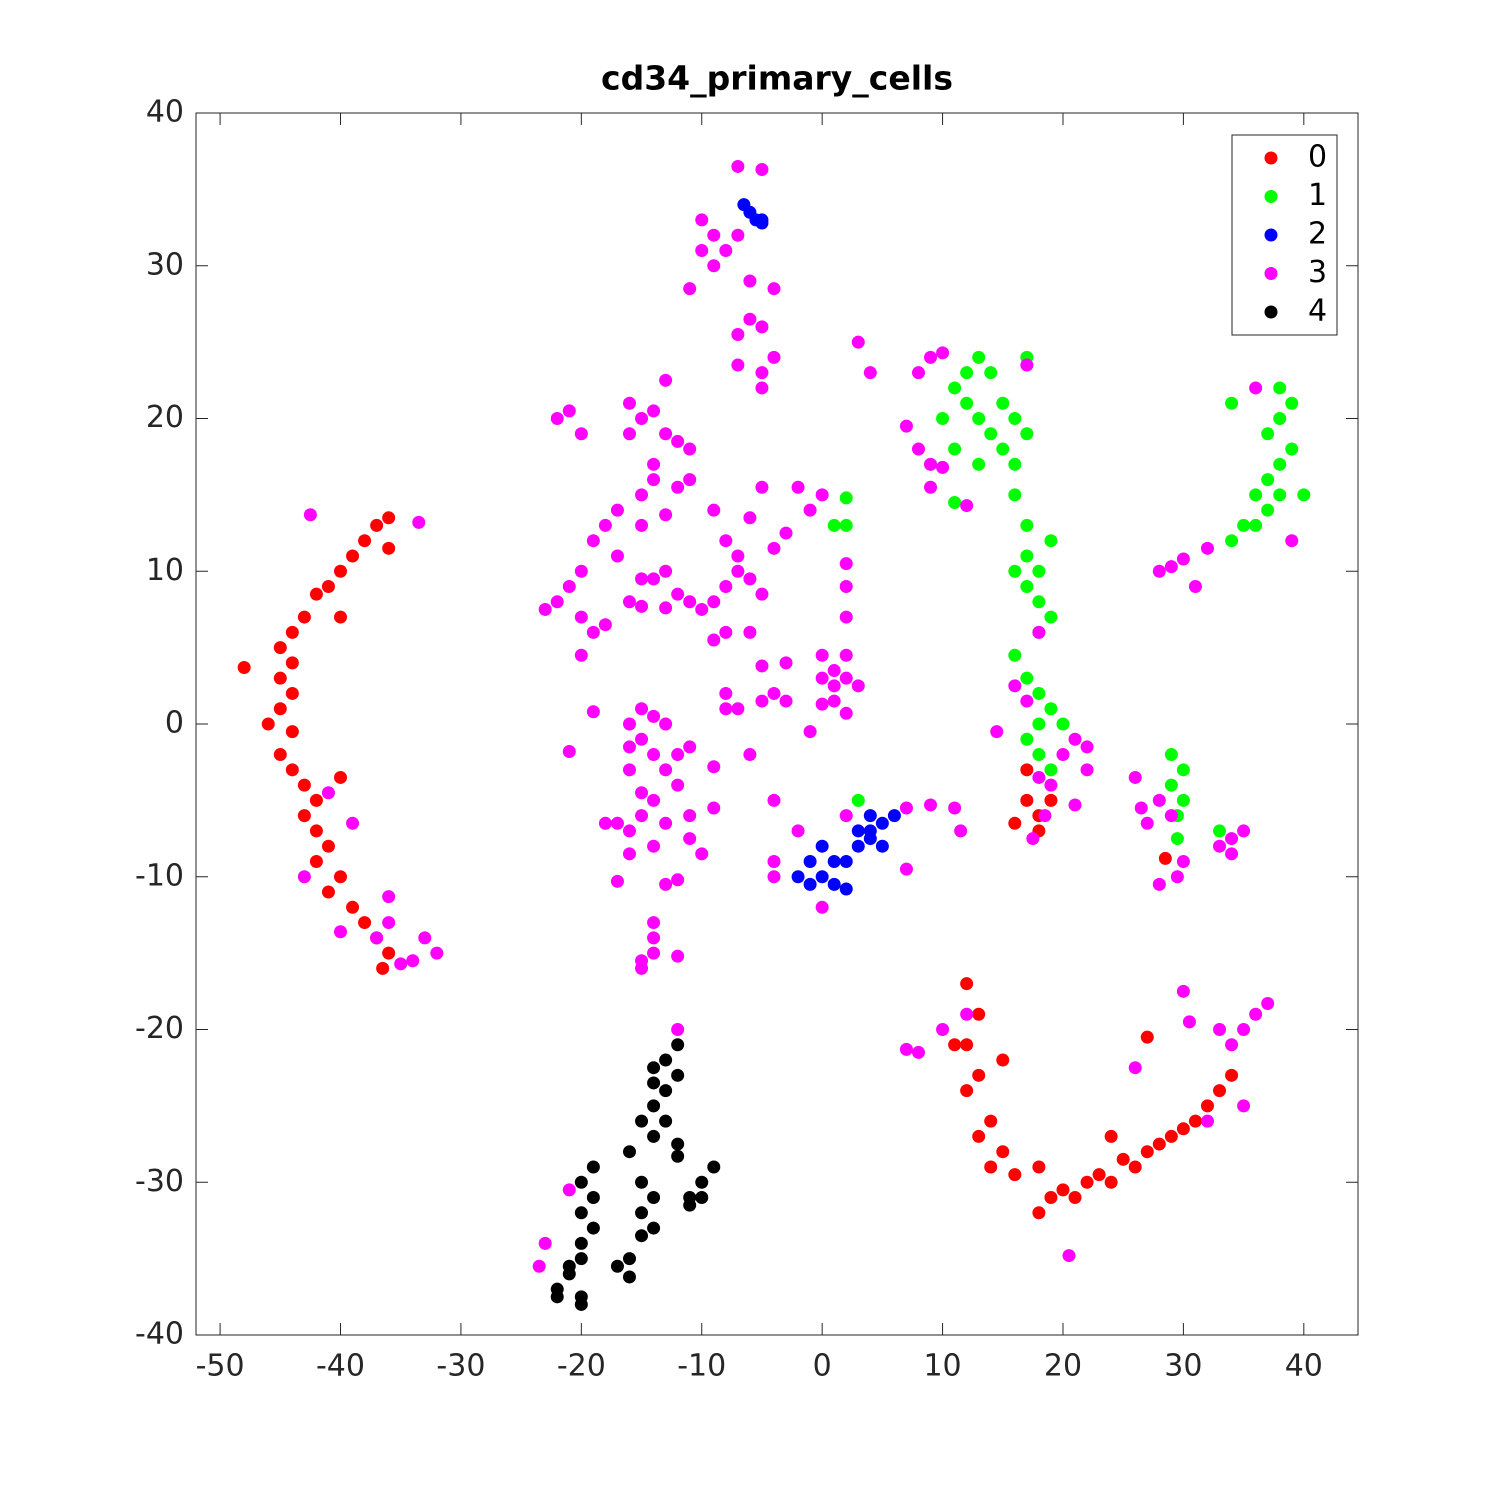  Describe the element at coordinates (460, 1366) in the screenshot. I see `x-tick-label: -30` at that location.